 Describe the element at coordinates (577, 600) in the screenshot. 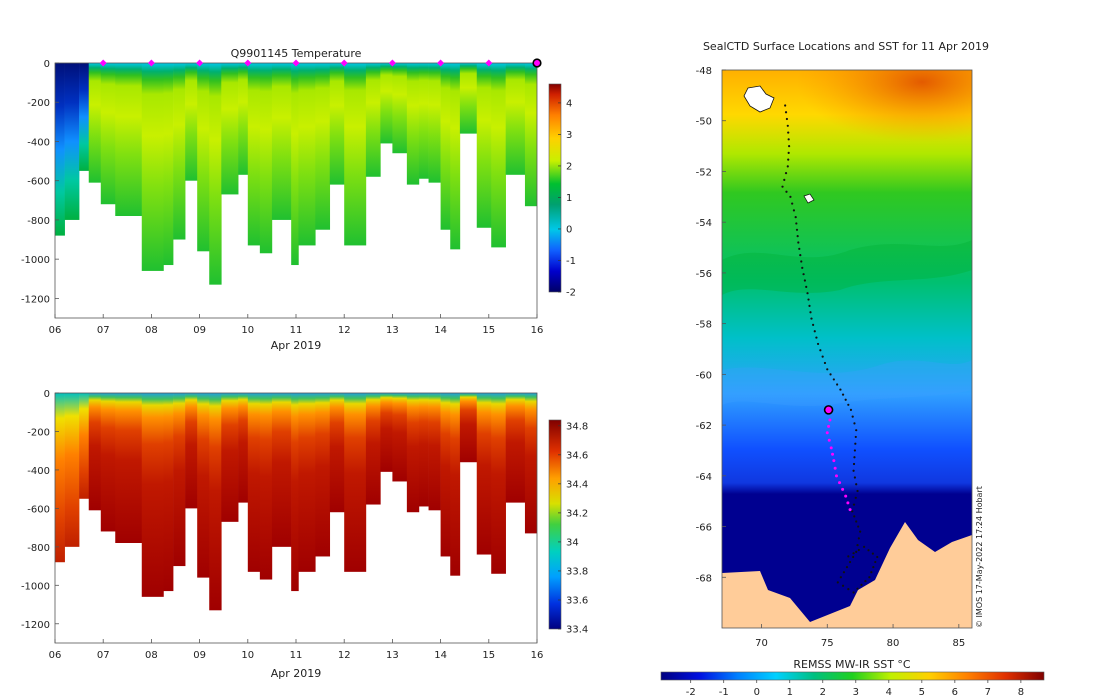

I see `colorbar-tick-label: 33.6` at that location.